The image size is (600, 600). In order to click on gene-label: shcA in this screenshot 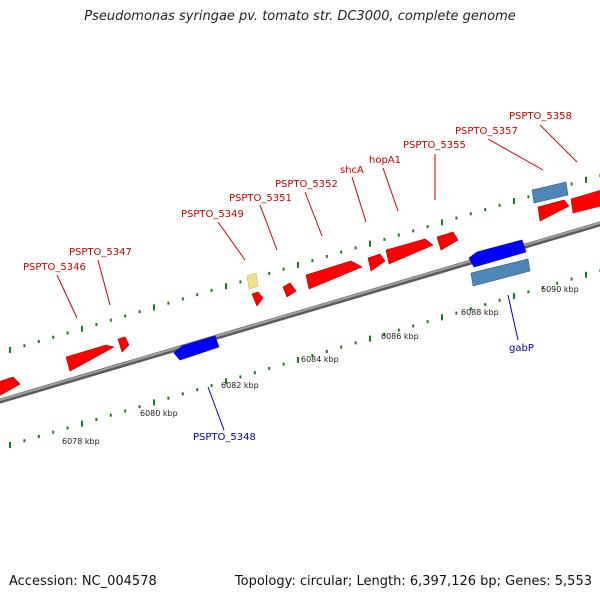, I will do `click(352, 170)`.